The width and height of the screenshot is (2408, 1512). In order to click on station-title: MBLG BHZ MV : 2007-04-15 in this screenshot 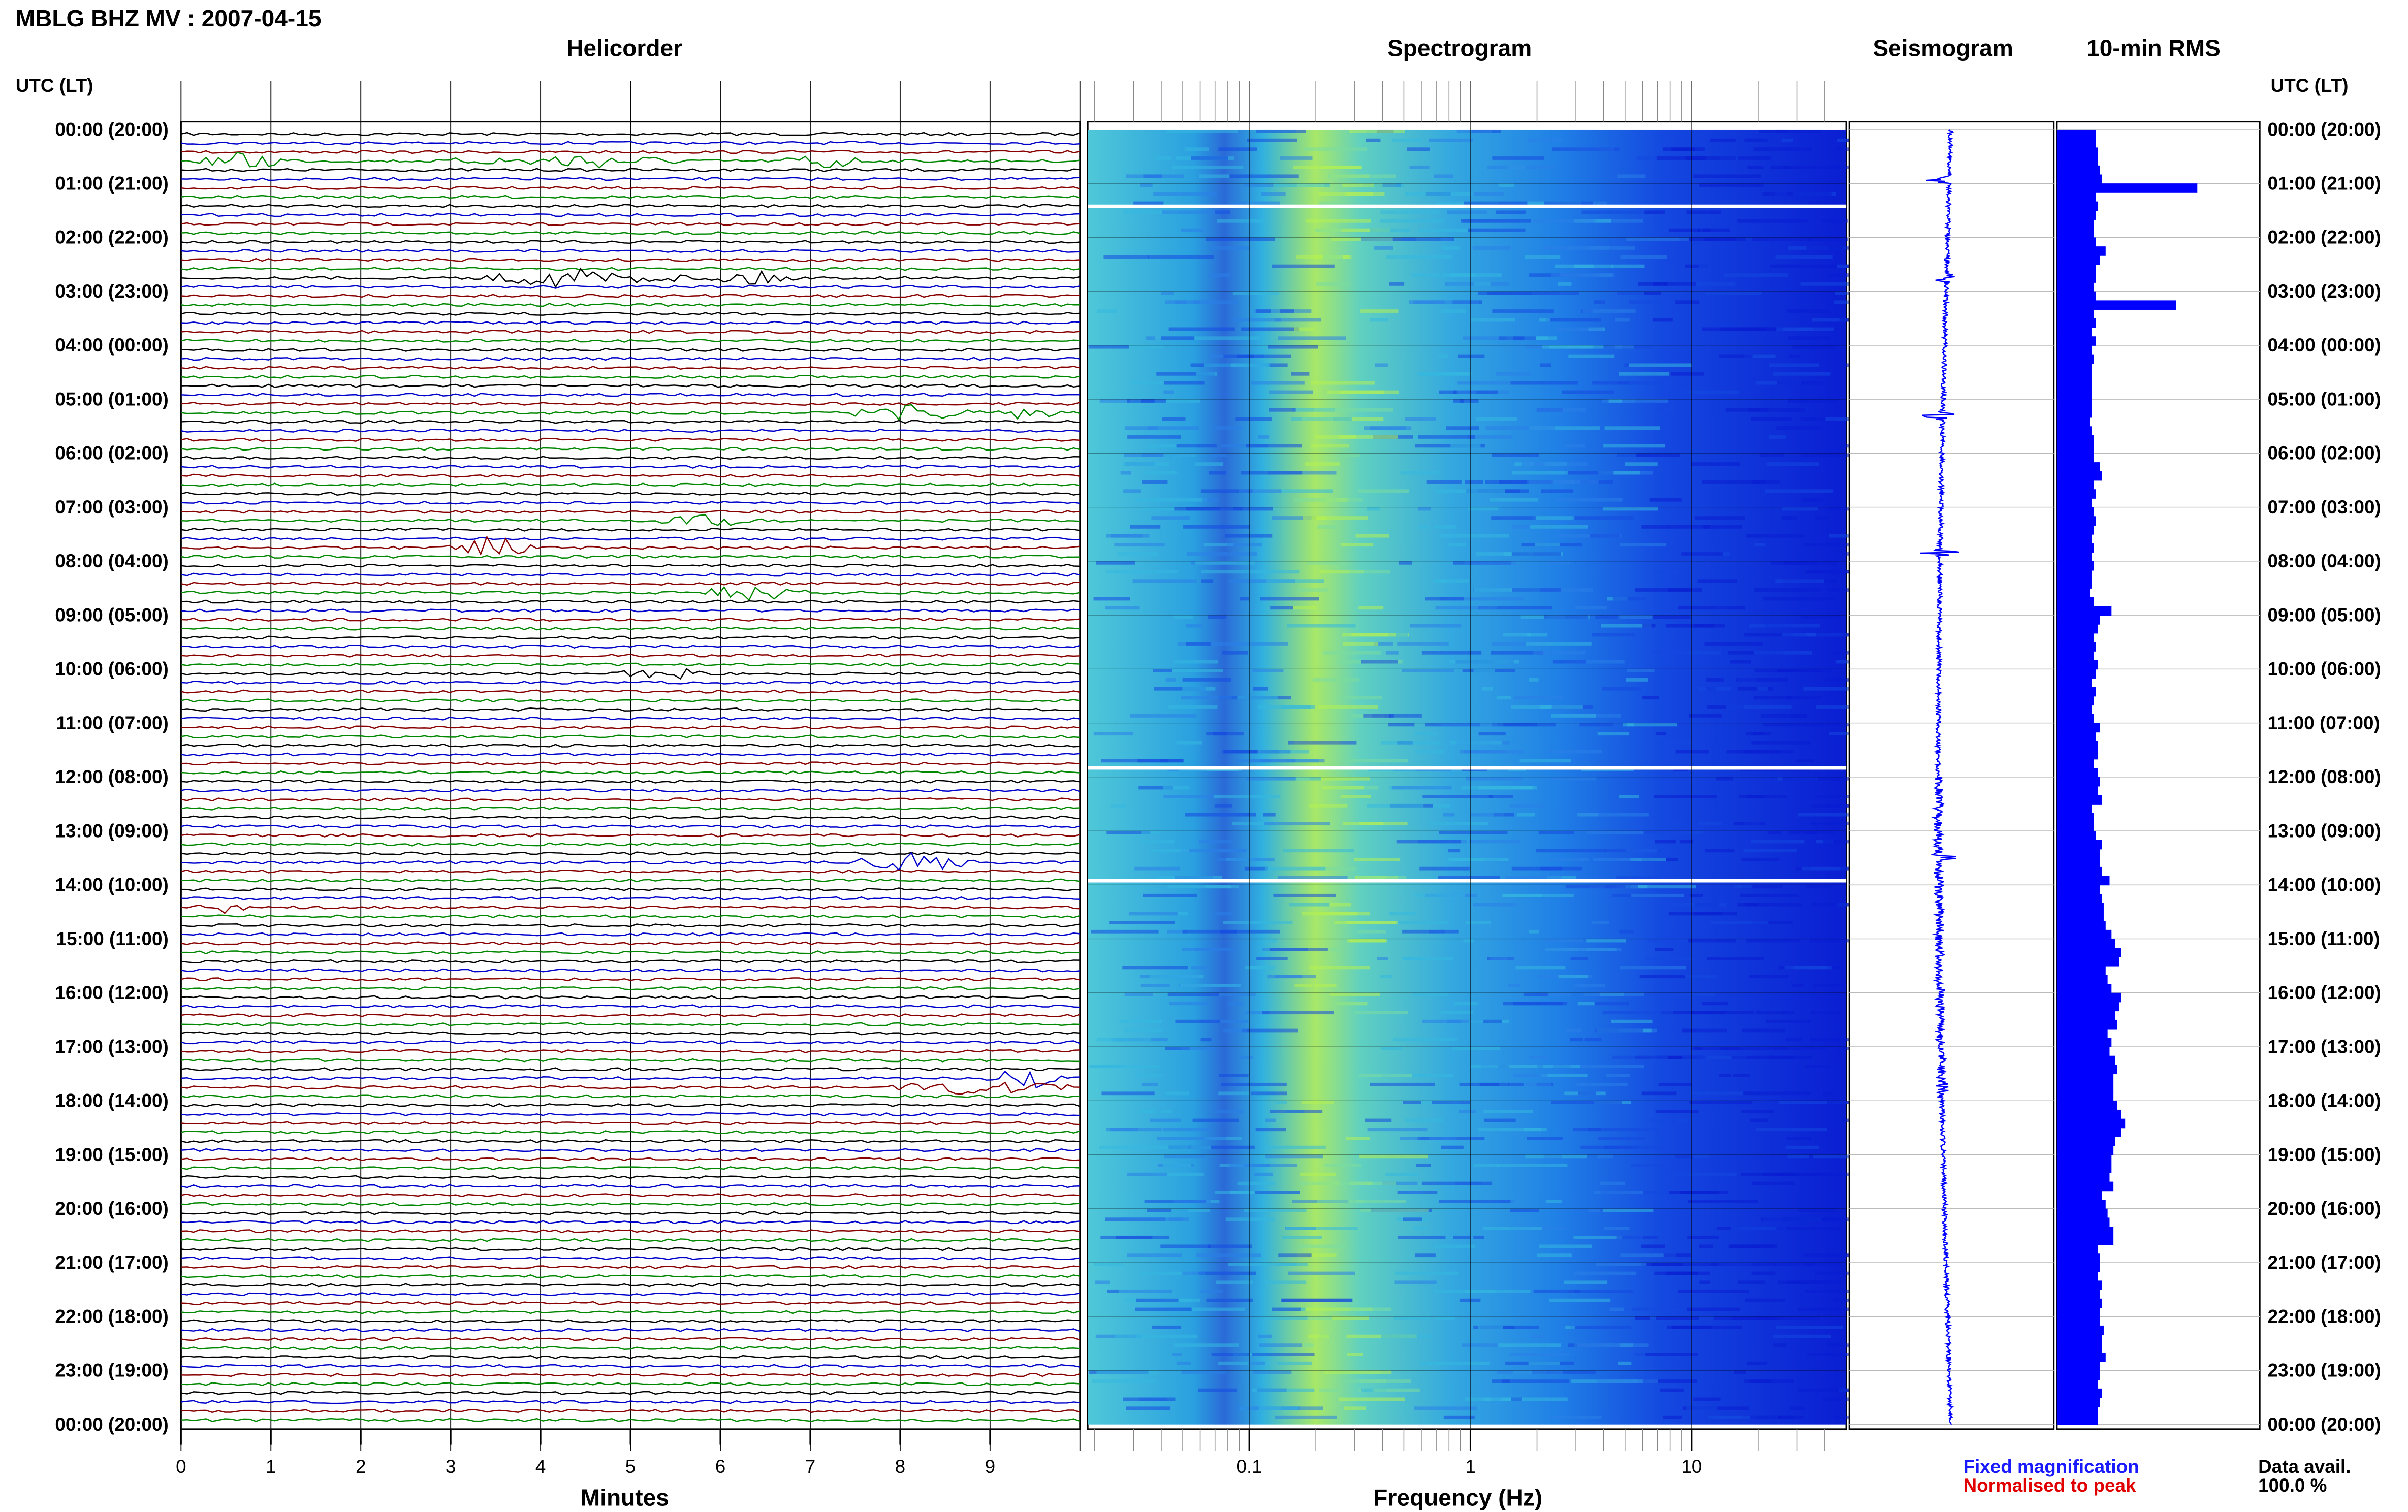, I will do `click(168, 20)`.